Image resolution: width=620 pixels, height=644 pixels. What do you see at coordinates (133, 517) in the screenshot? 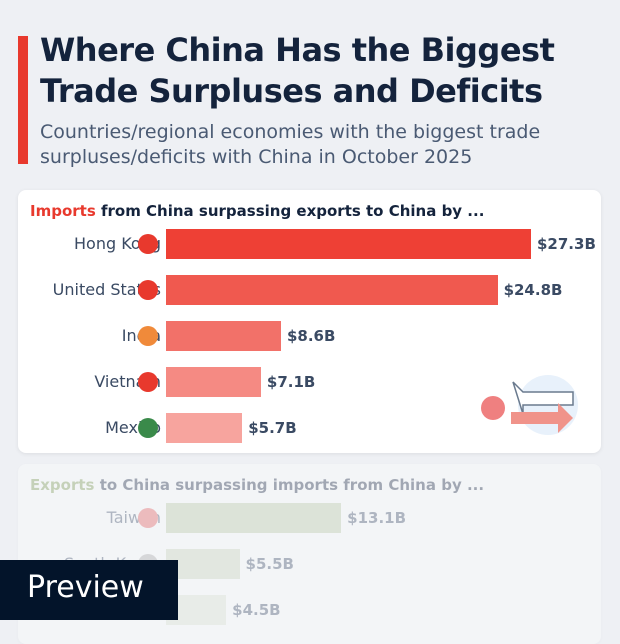
I see `category-label: Taiwan` at bounding box center [133, 517].